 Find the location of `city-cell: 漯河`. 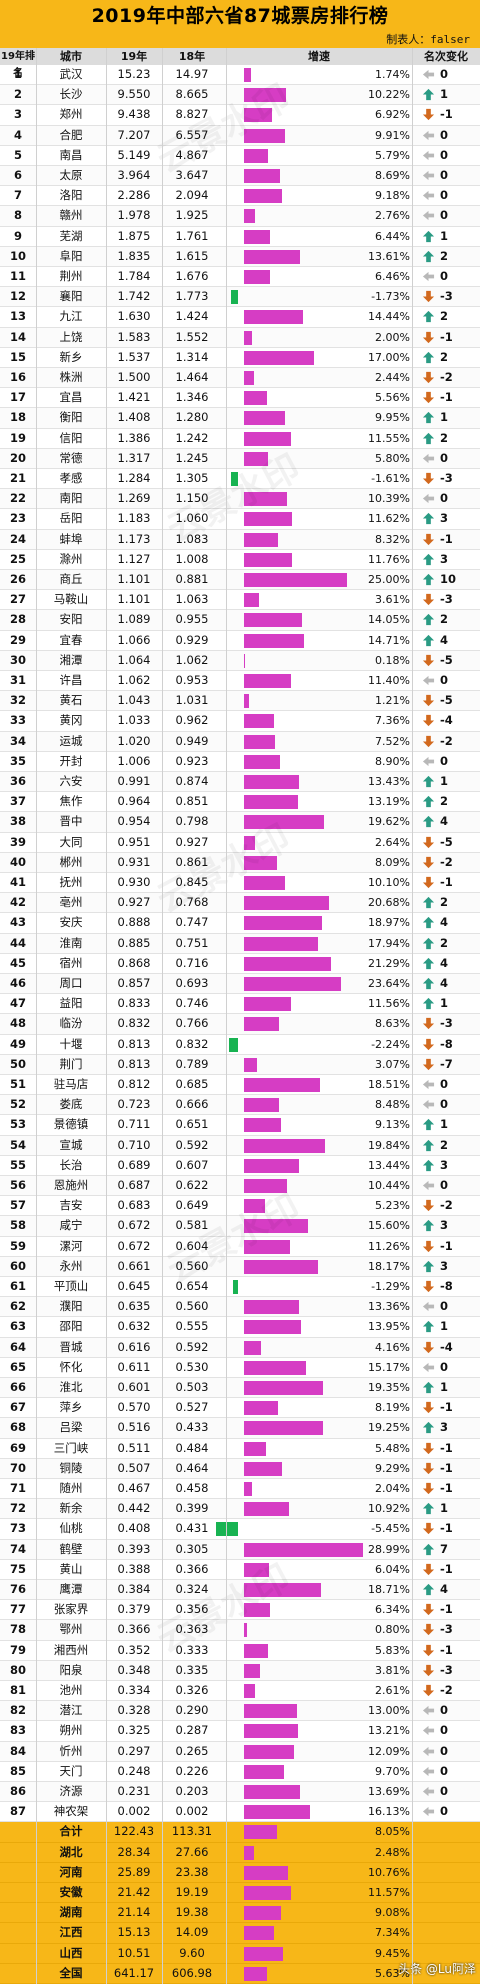

city-cell: 漯河 is located at coordinates (71, 1245).